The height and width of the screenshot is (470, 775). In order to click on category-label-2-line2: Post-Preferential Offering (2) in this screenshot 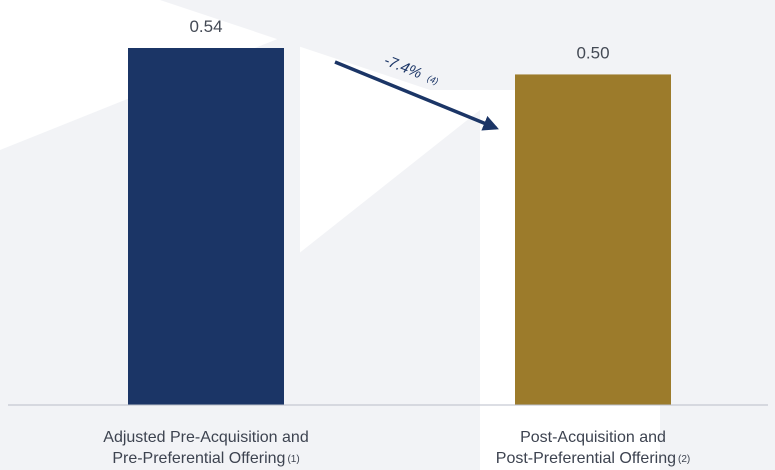, I will do `click(593, 458)`.